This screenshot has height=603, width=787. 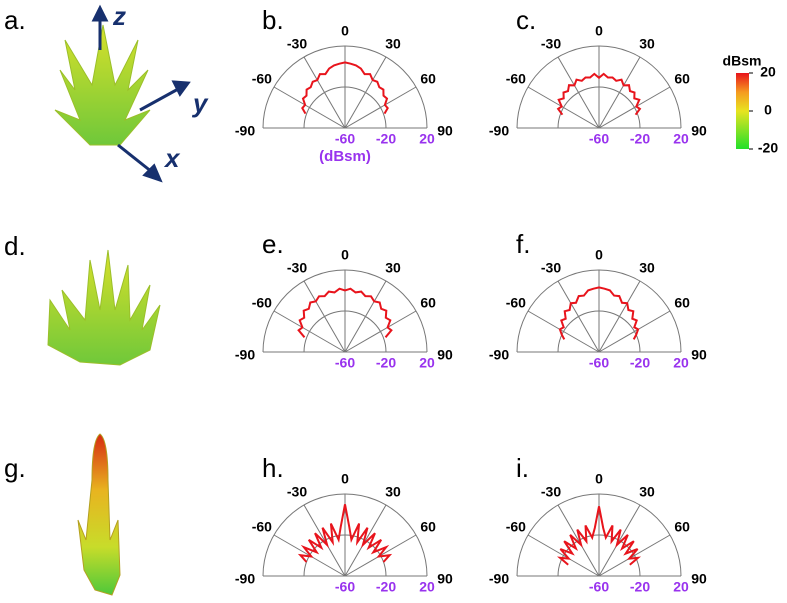 I want to click on axis-name: z, so click(x=119, y=16).